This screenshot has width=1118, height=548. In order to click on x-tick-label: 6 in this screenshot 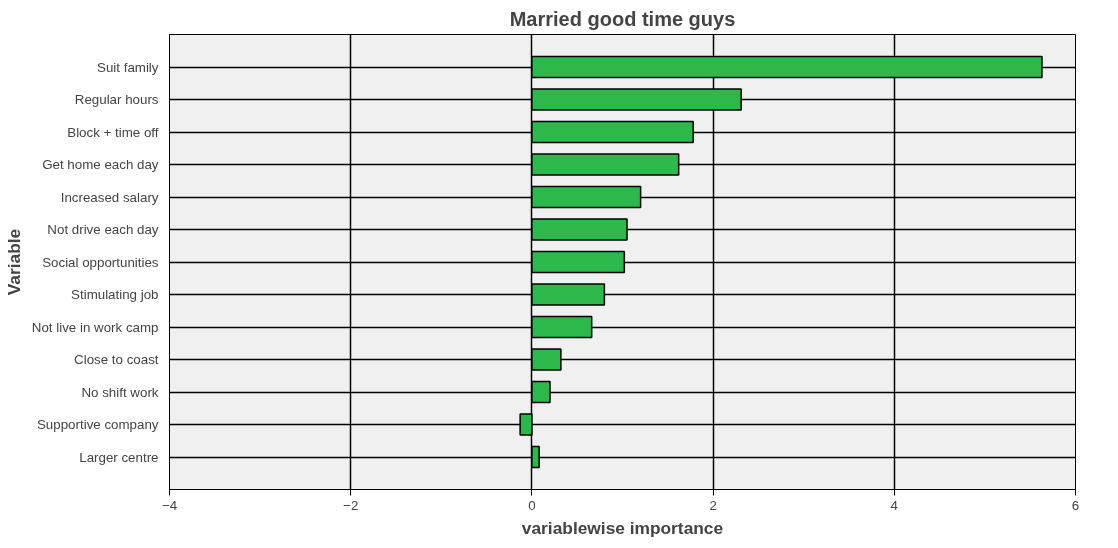, I will do `click(1075, 505)`.